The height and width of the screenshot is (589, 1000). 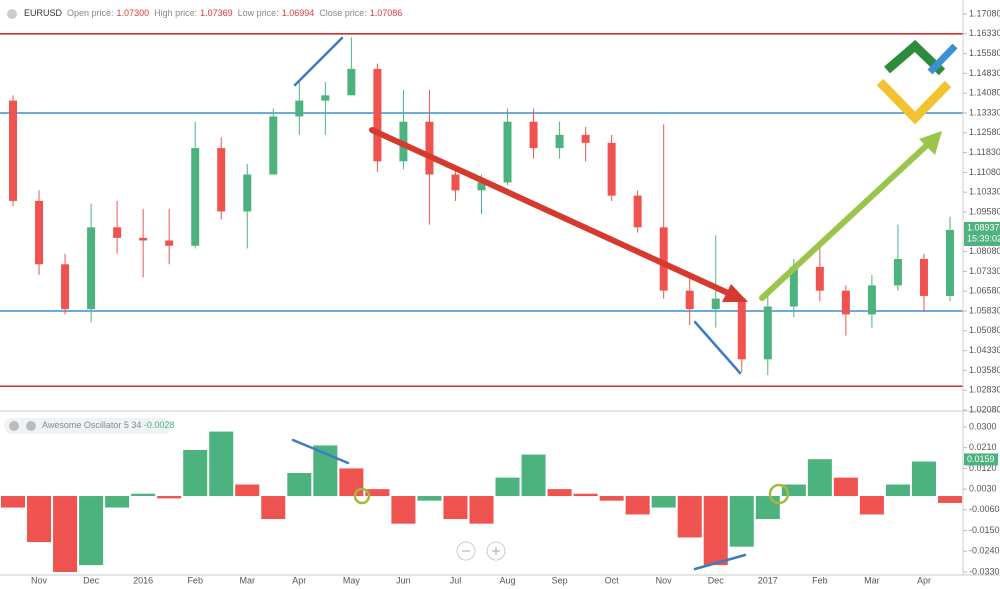 I want to click on axis-background, so click(x=981, y=294).